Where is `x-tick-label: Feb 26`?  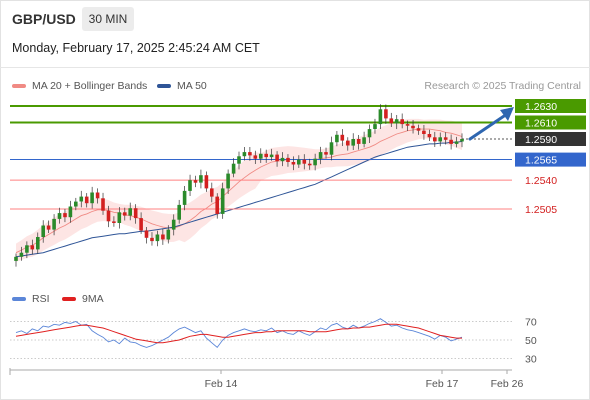
x-tick-label: Feb 26 is located at coordinates (507, 384).